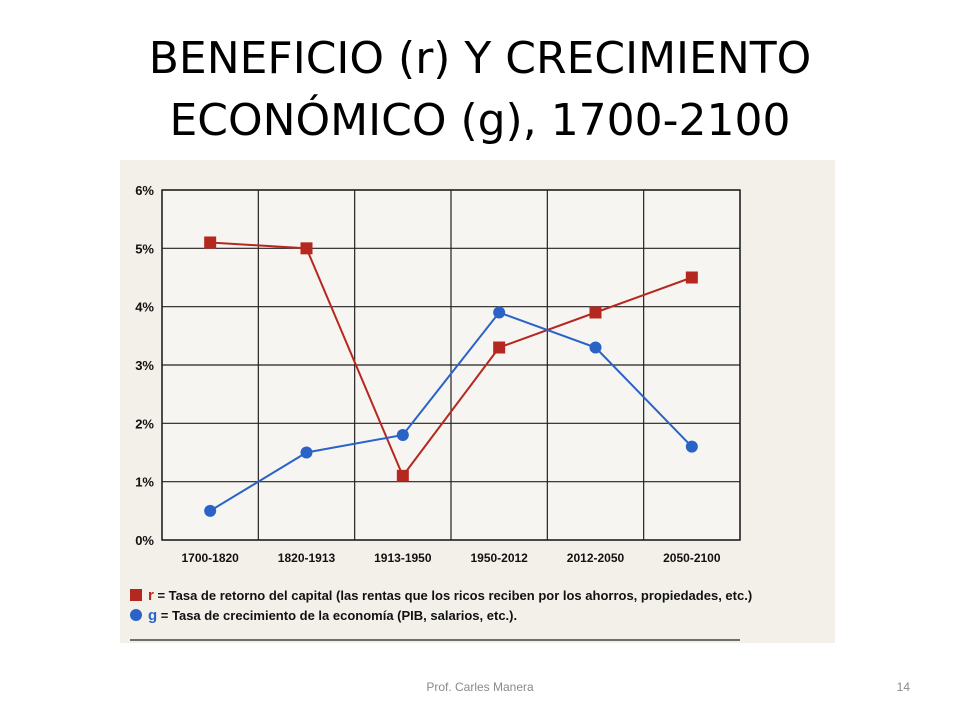 This screenshot has width=960, height=720. What do you see at coordinates (480, 58) in the screenshot?
I see `title-line-1: BENEFICIO (r) Y CRECIMIENTO` at bounding box center [480, 58].